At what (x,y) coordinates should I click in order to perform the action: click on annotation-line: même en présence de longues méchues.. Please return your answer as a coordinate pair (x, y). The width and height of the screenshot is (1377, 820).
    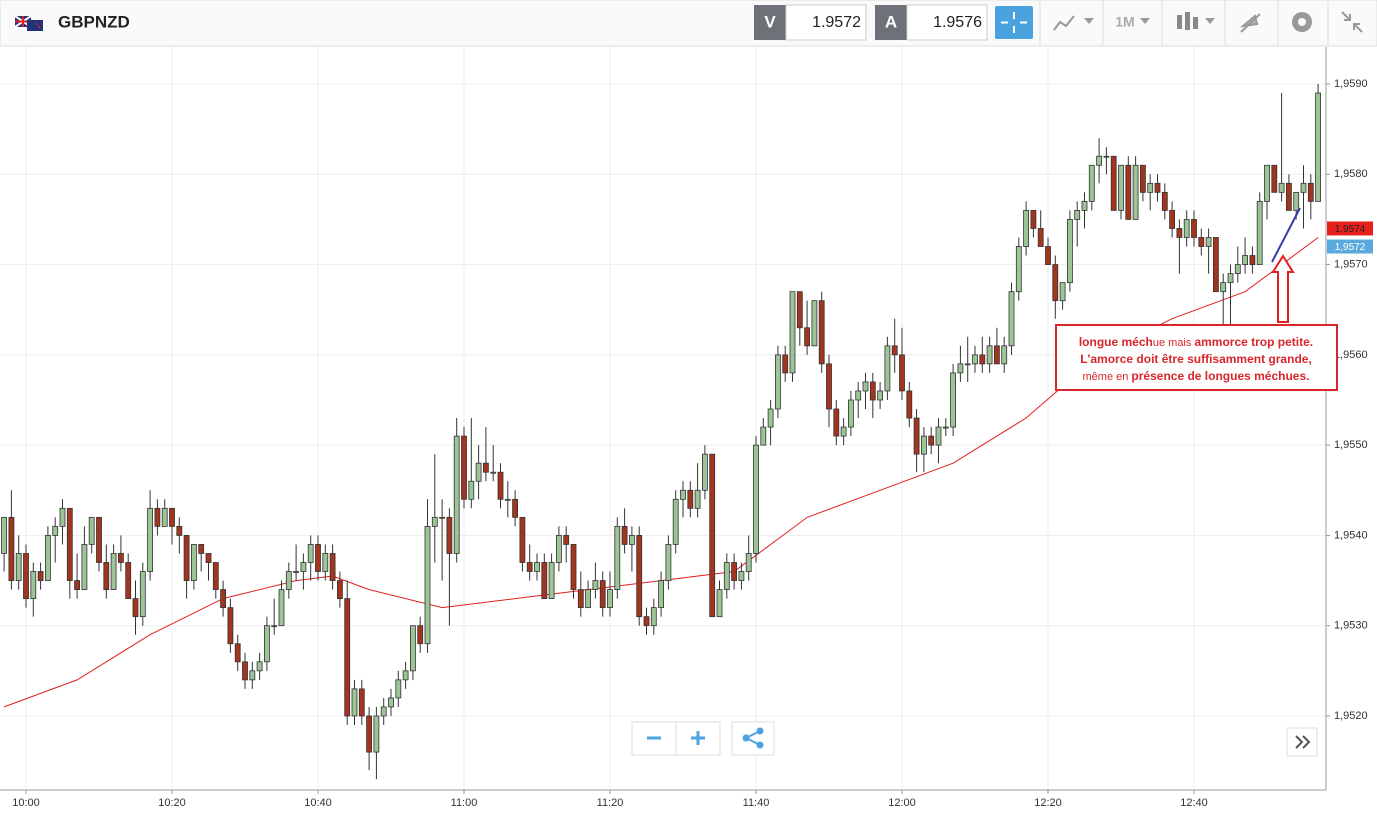
    Looking at the image, I should click on (1196, 376).